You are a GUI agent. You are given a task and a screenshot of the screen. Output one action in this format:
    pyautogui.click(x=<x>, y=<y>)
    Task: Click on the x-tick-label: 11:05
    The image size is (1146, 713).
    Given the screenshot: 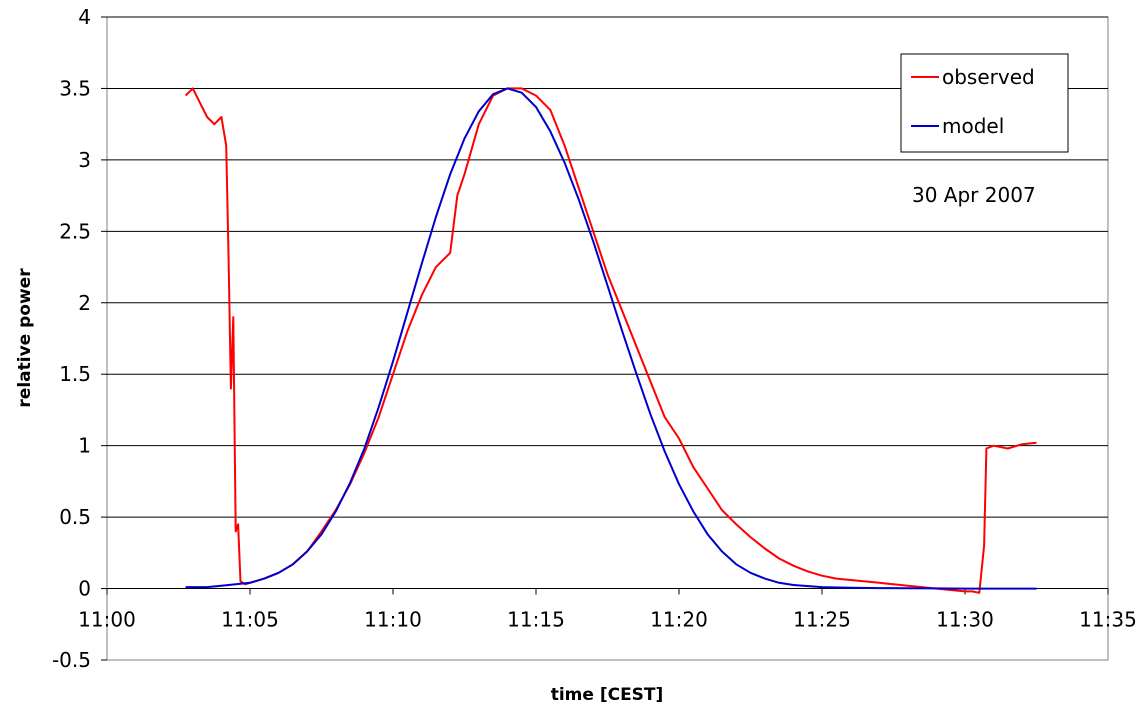 What is the action you would take?
    pyautogui.click(x=250, y=620)
    